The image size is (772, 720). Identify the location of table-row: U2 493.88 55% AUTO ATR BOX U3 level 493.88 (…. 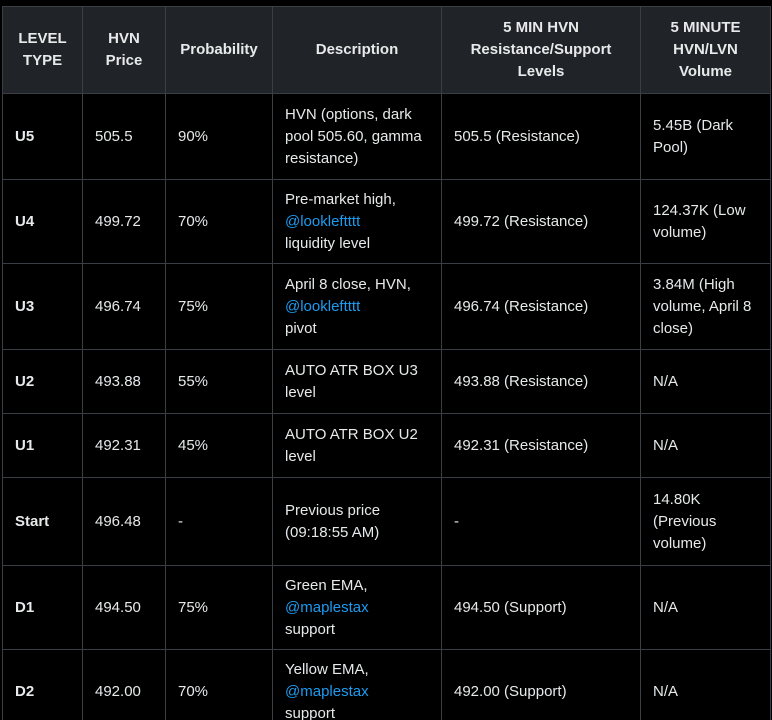
(386, 381).